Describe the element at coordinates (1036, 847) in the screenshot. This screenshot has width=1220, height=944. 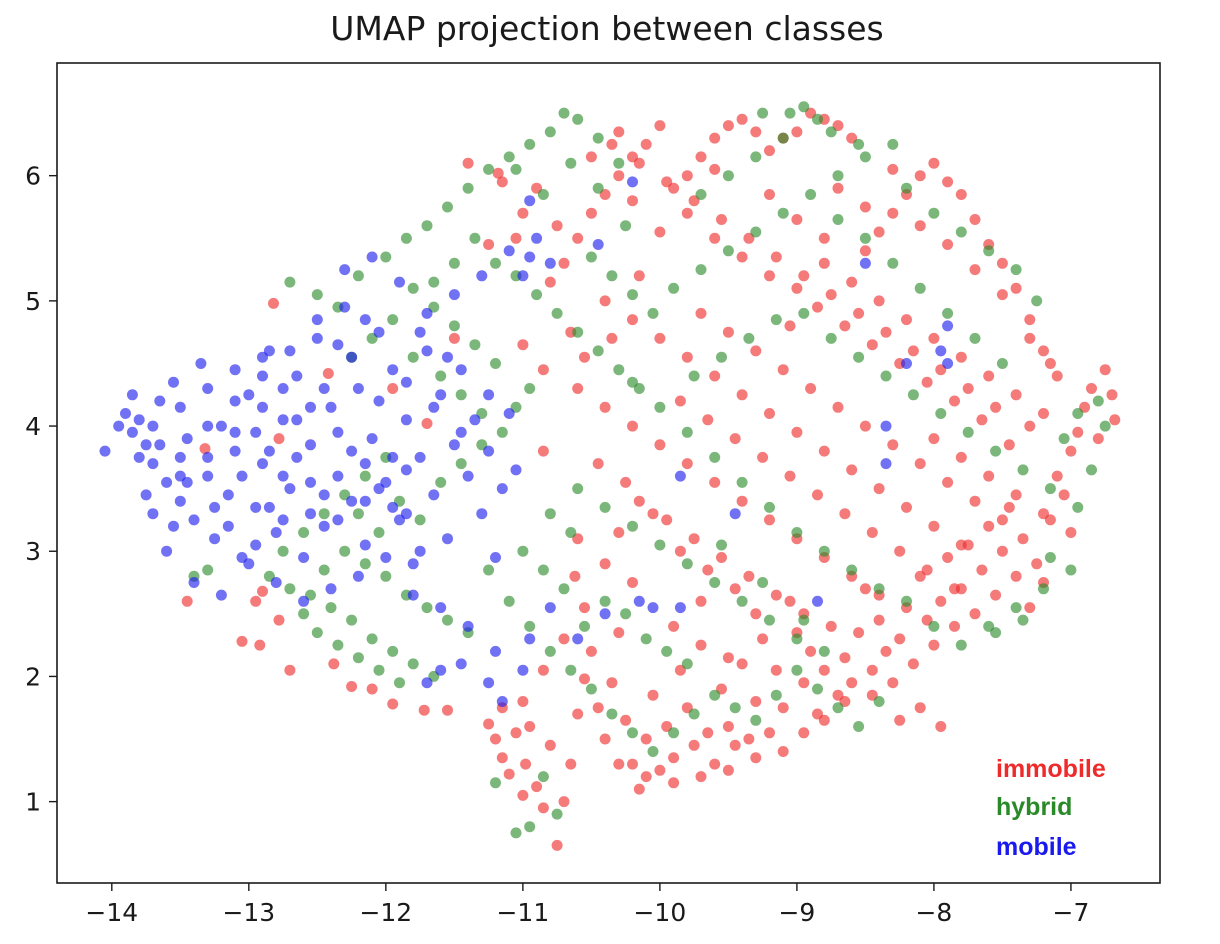
I see `legend-label-mobile: mobile` at that location.